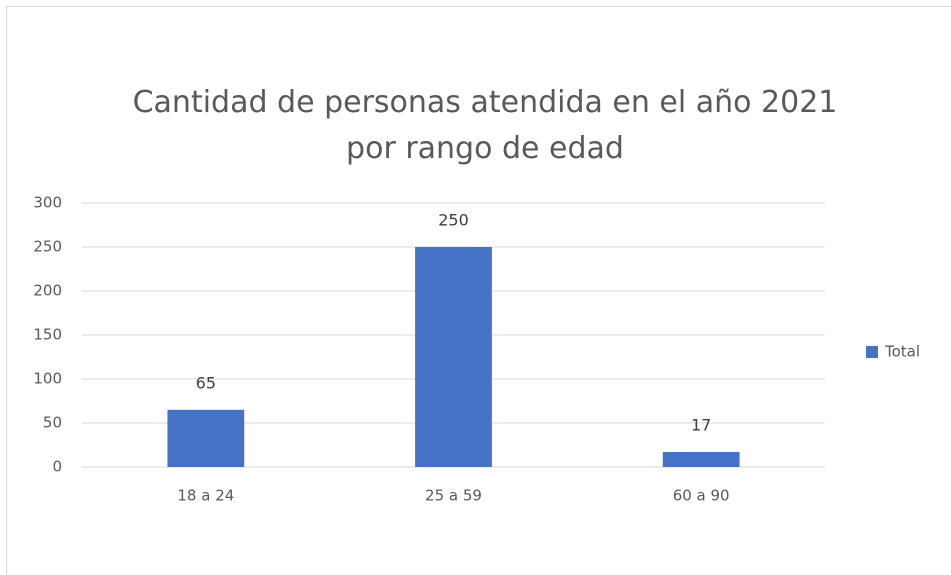 The height and width of the screenshot is (575, 951). Describe the element at coordinates (872, 352) in the screenshot. I see `legend-swatch` at that location.